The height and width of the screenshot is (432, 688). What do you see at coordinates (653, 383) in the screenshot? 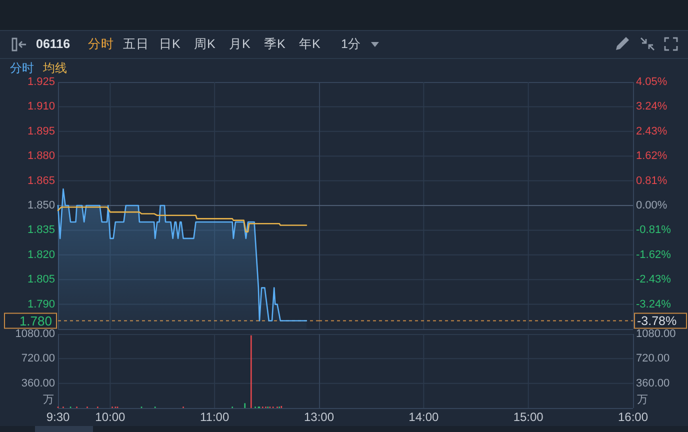
I see `y2-tick-label: 360.00` at bounding box center [653, 383].